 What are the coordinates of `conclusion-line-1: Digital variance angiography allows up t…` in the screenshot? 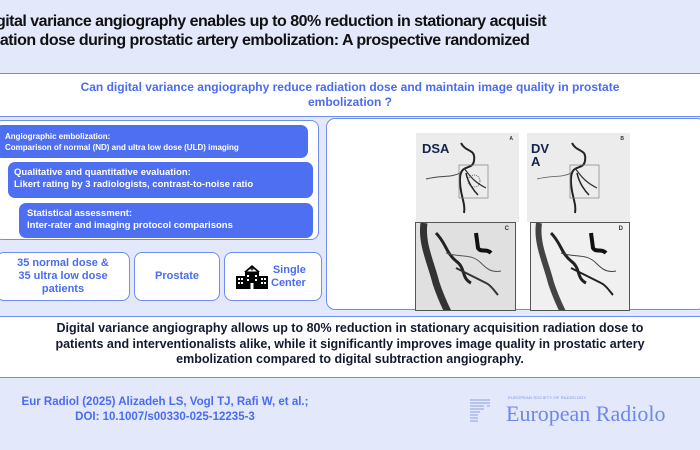 It's located at (350, 328).